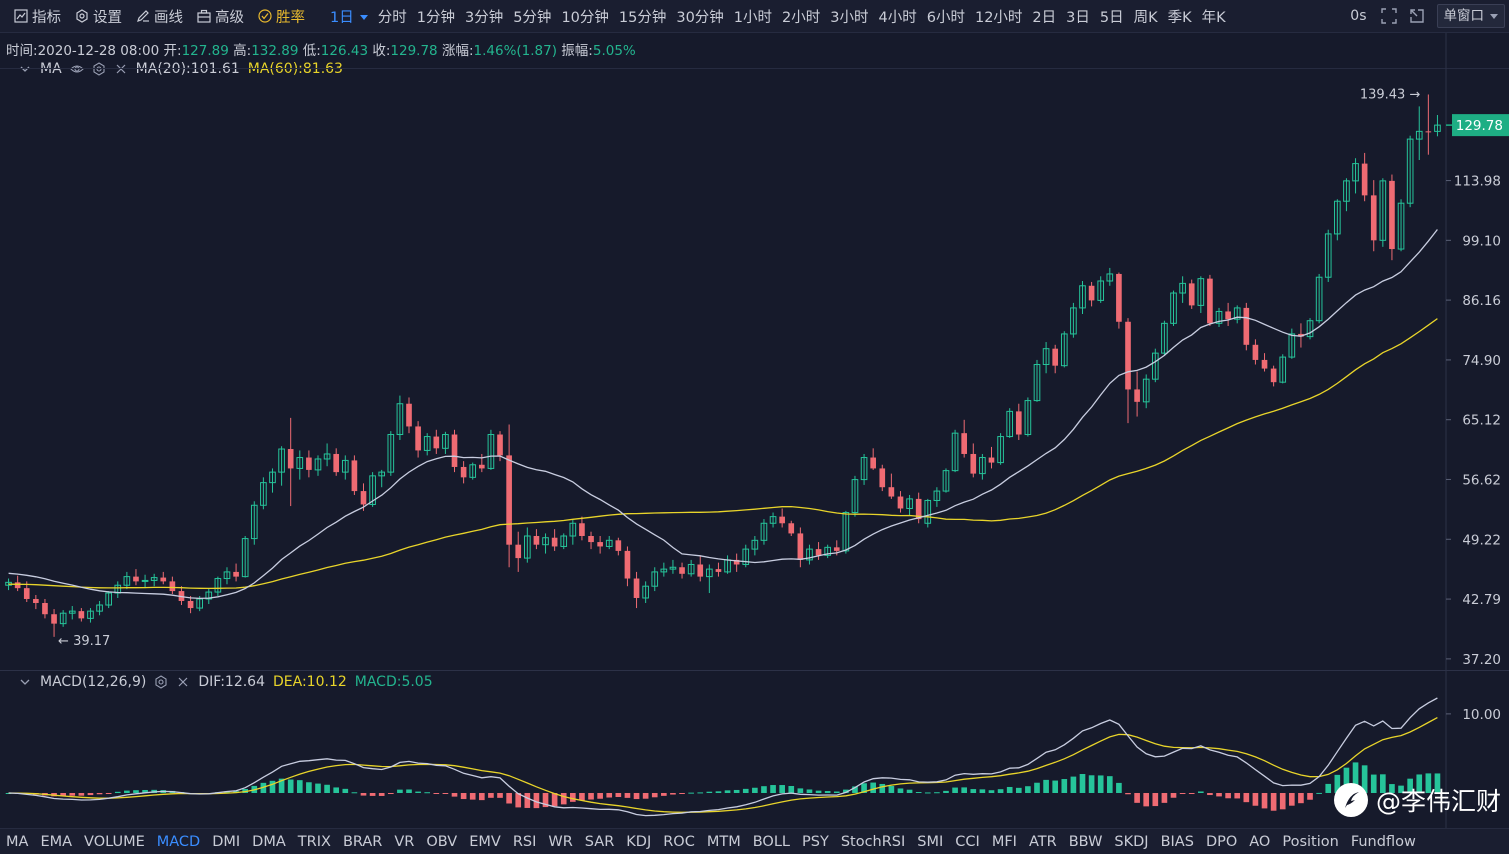 The width and height of the screenshot is (1509, 854). What do you see at coordinates (723, 841) in the screenshot?
I see `indicator-tab-mtm: MTM` at bounding box center [723, 841].